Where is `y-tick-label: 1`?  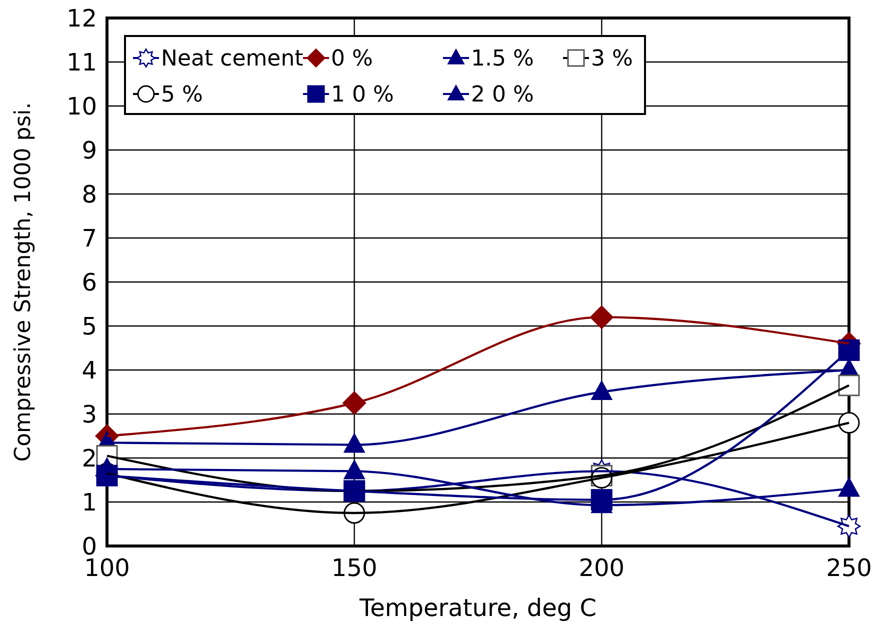 y-tick-label: 1 is located at coordinates (89, 502).